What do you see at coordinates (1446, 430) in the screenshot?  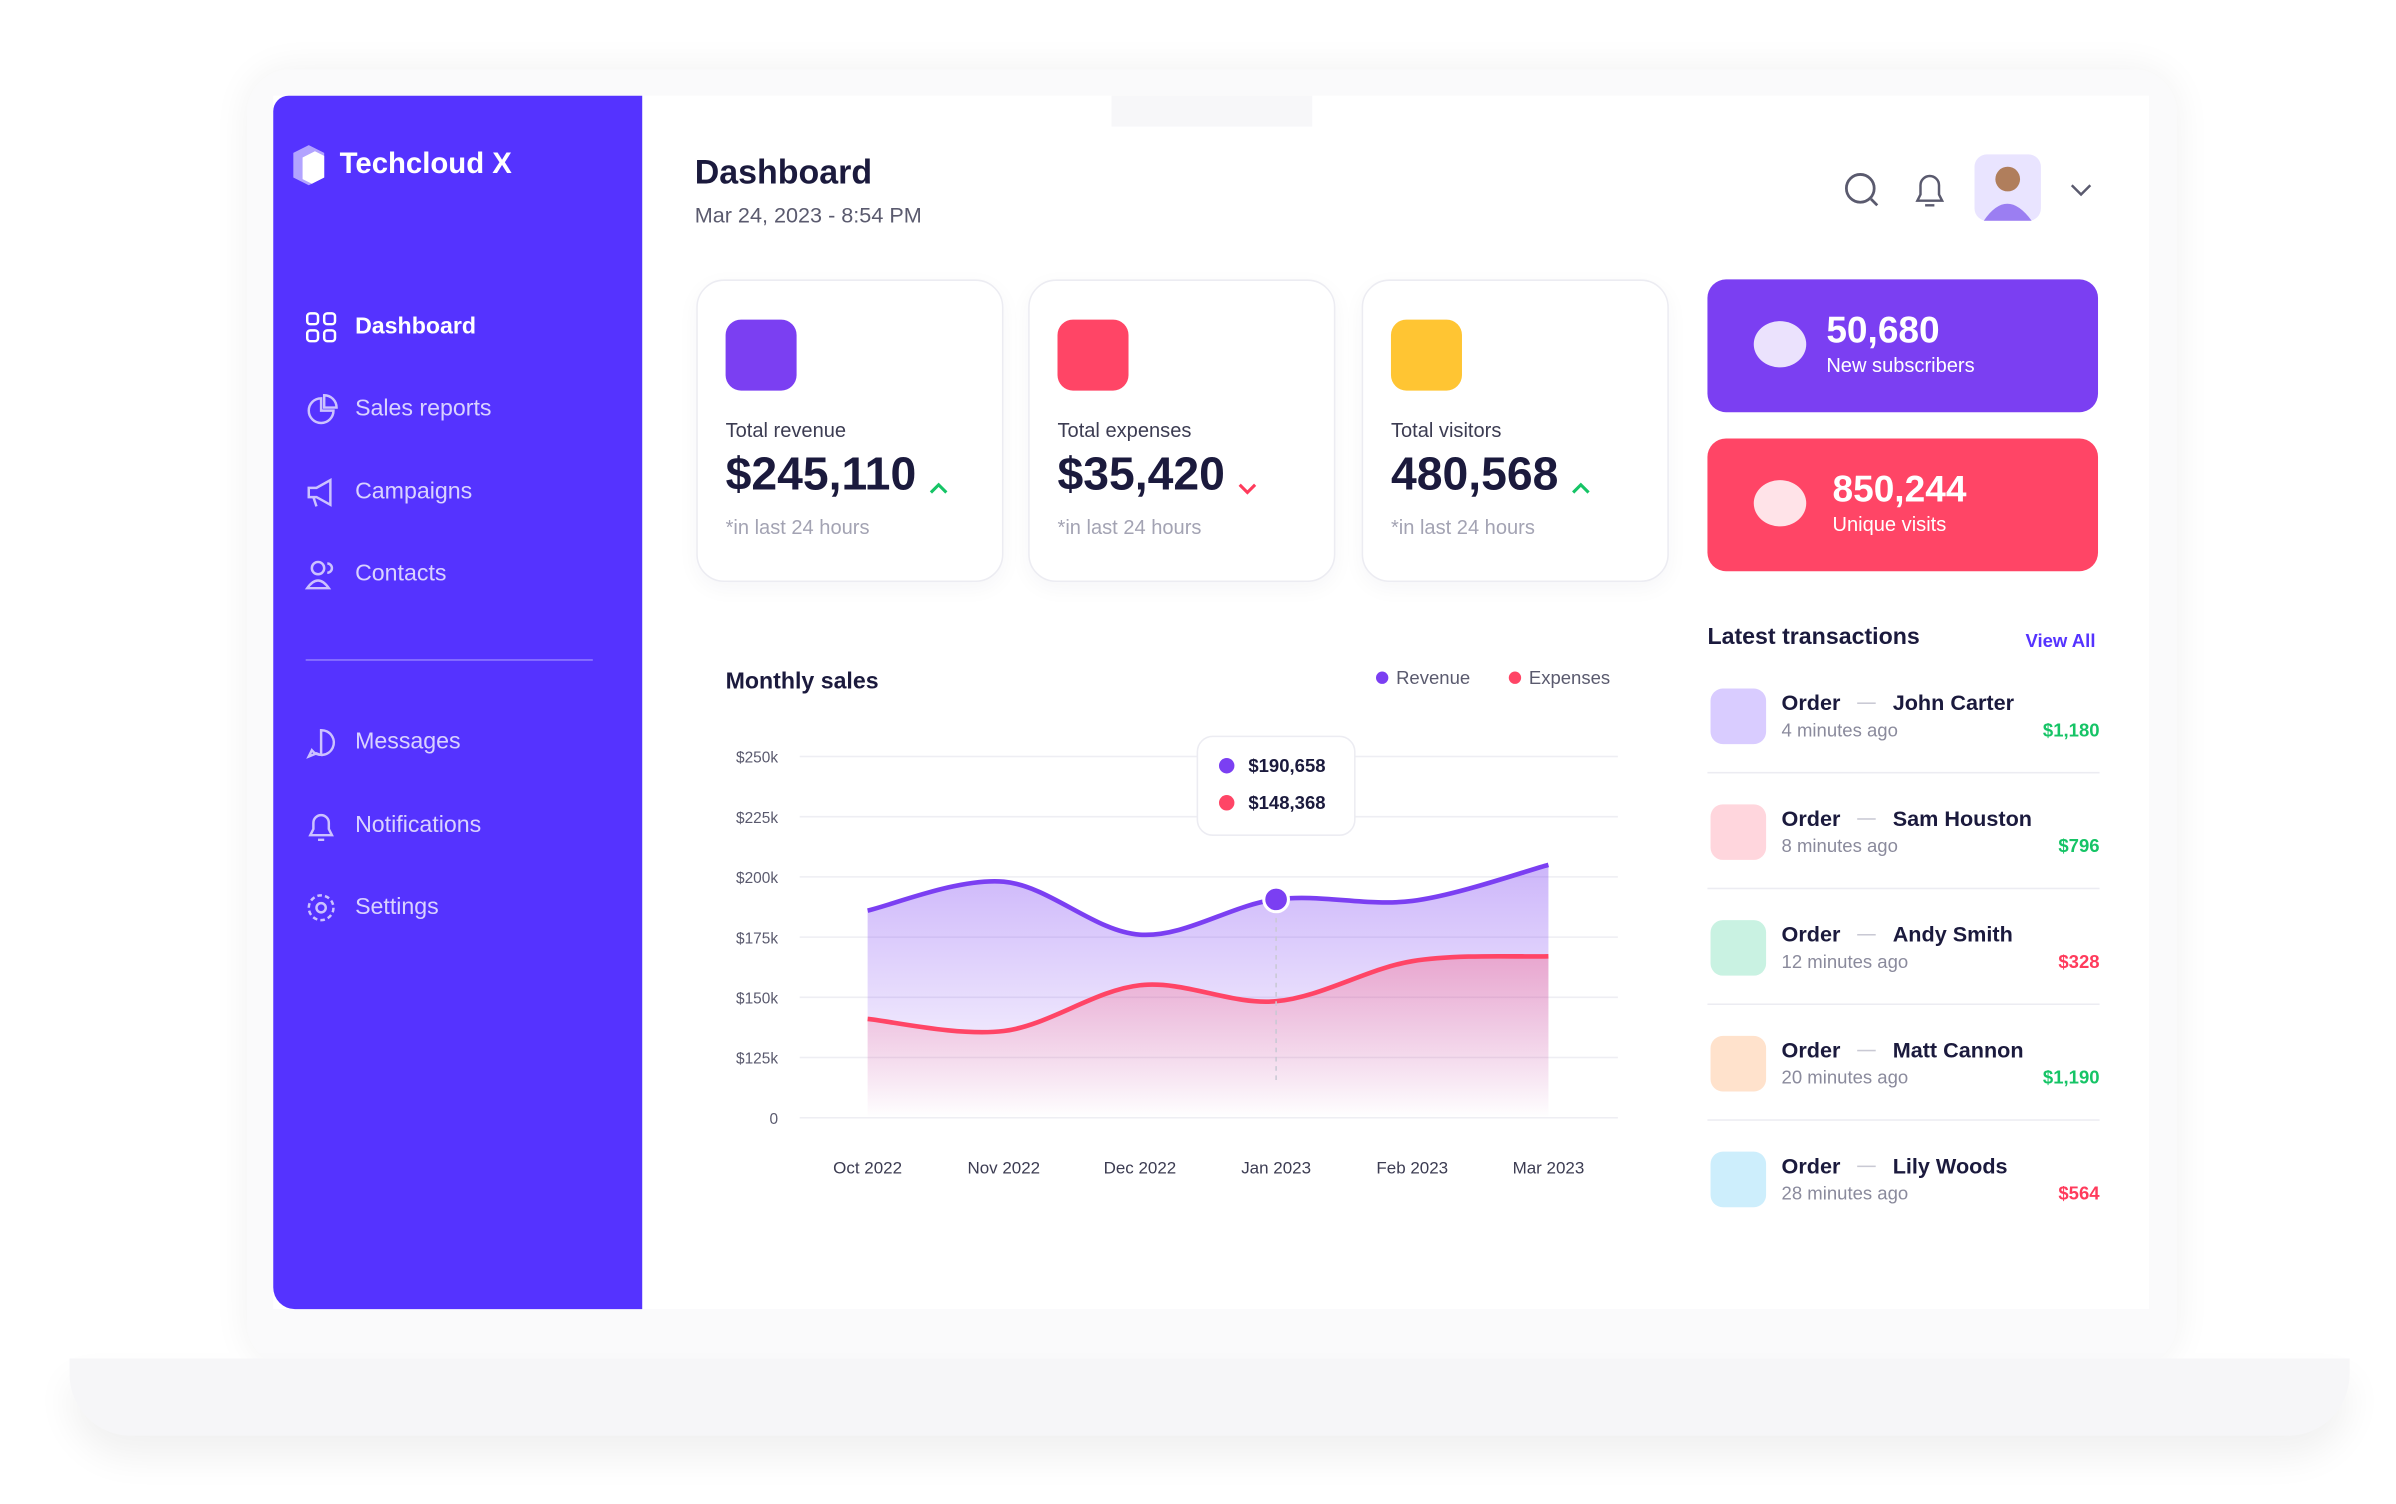 I see `stat-label: Total visitors` at bounding box center [1446, 430].